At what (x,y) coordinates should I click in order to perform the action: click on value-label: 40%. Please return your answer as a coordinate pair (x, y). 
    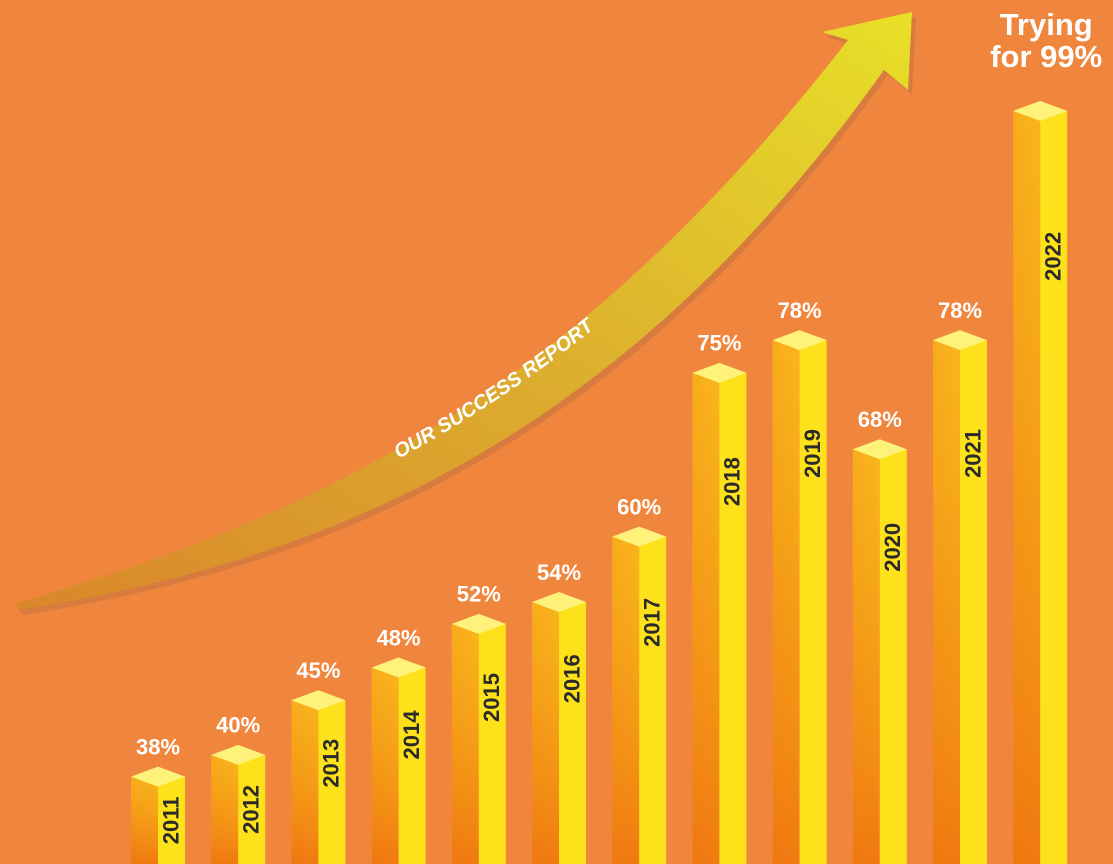
    Looking at the image, I should click on (238, 725).